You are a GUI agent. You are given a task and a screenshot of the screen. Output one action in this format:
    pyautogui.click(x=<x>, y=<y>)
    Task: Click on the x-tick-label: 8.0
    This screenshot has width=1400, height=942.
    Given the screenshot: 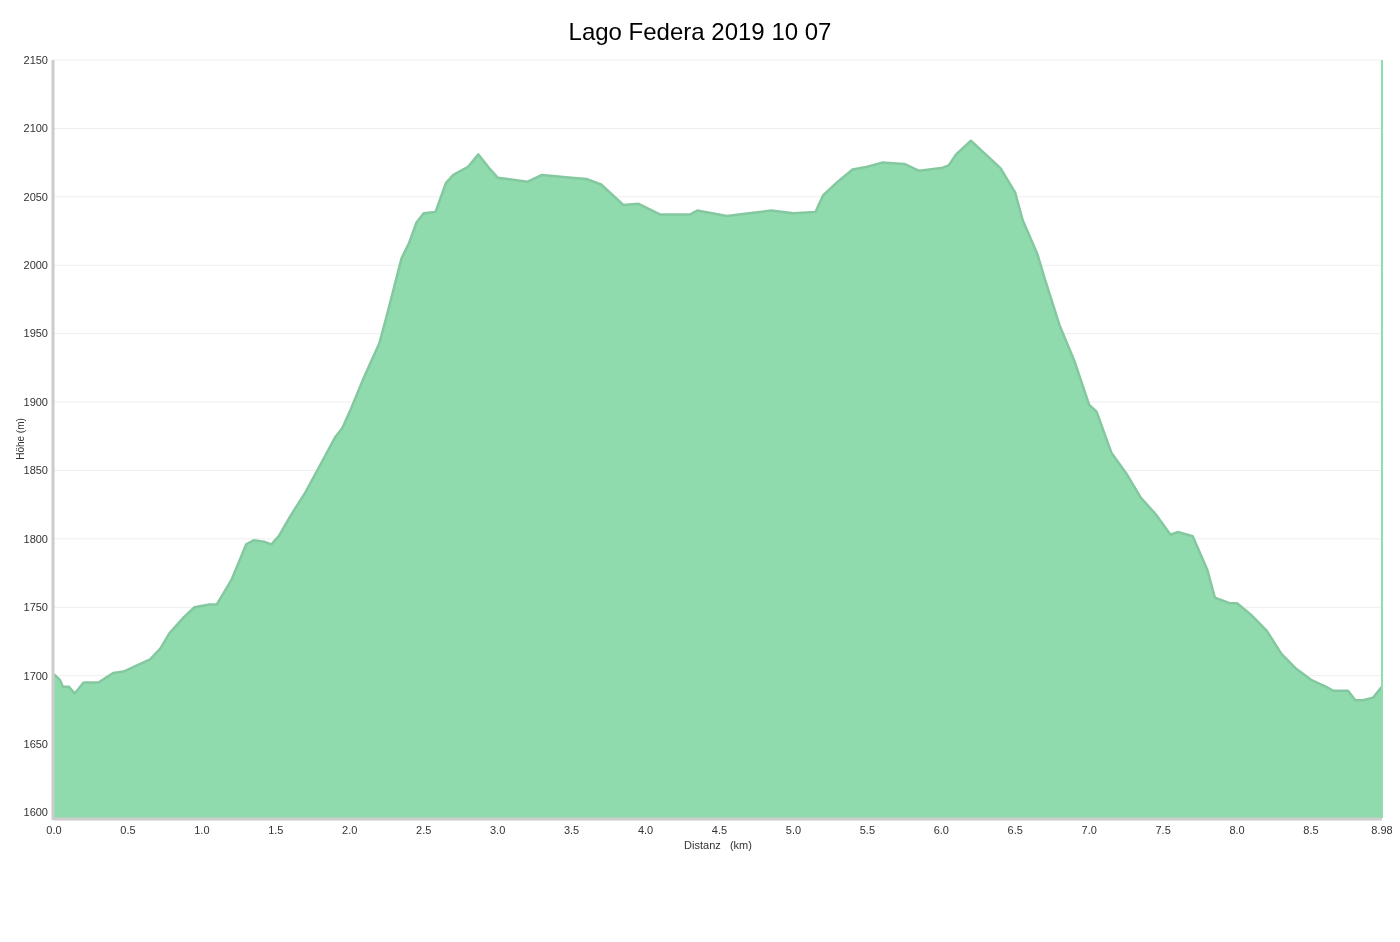 What is the action you would take?
    pyautogui.click(x=1237, y=830)
    